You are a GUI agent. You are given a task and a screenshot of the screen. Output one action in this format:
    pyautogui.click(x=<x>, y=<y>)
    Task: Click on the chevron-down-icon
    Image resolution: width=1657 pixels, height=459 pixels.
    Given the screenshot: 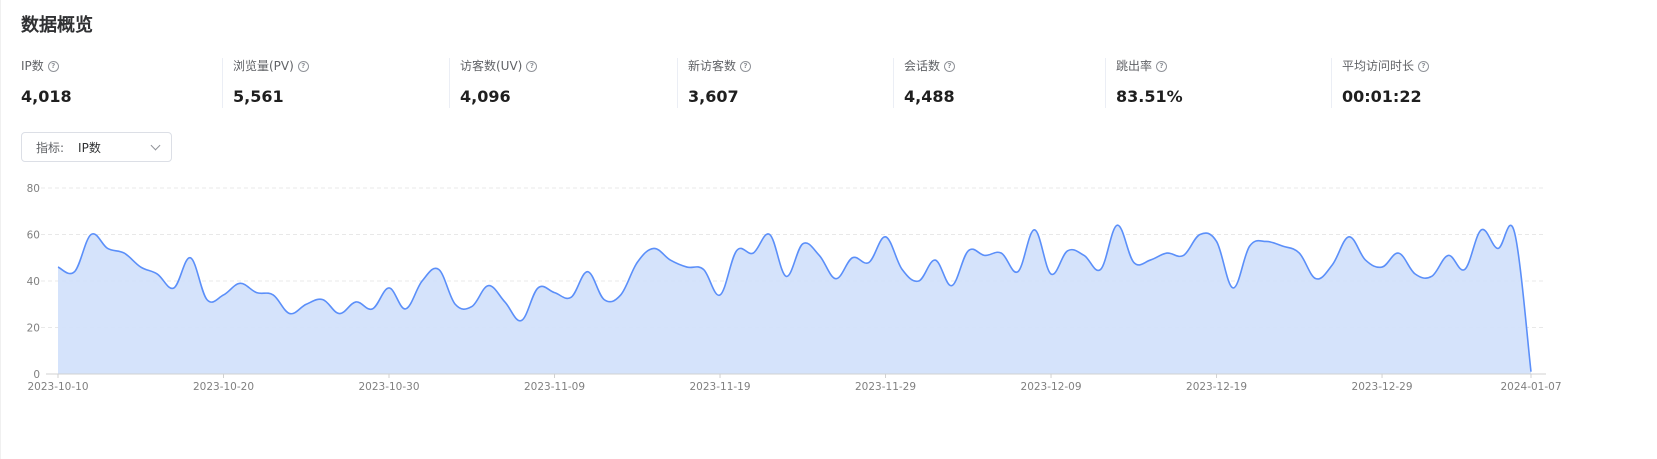 What is the action you would take?
    pyautogui.click(x=155, y=145)
    